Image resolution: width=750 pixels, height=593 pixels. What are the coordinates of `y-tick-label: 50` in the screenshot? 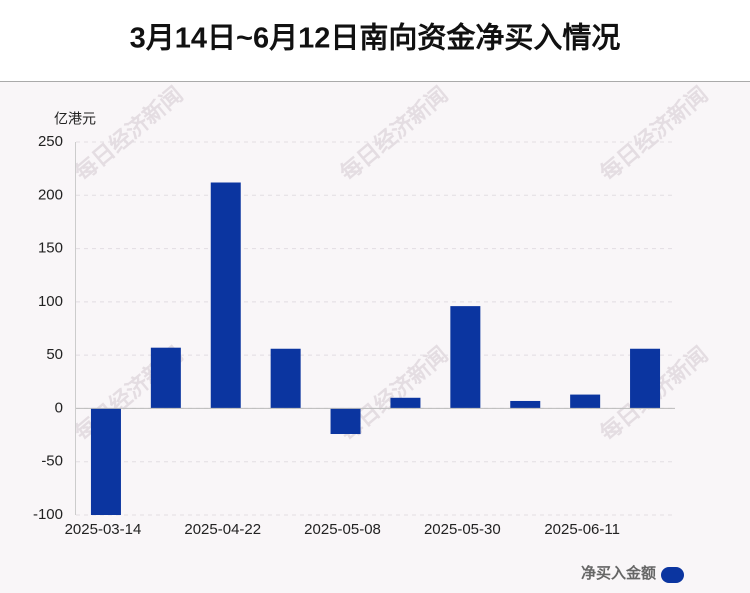 It's located at (54, 354).